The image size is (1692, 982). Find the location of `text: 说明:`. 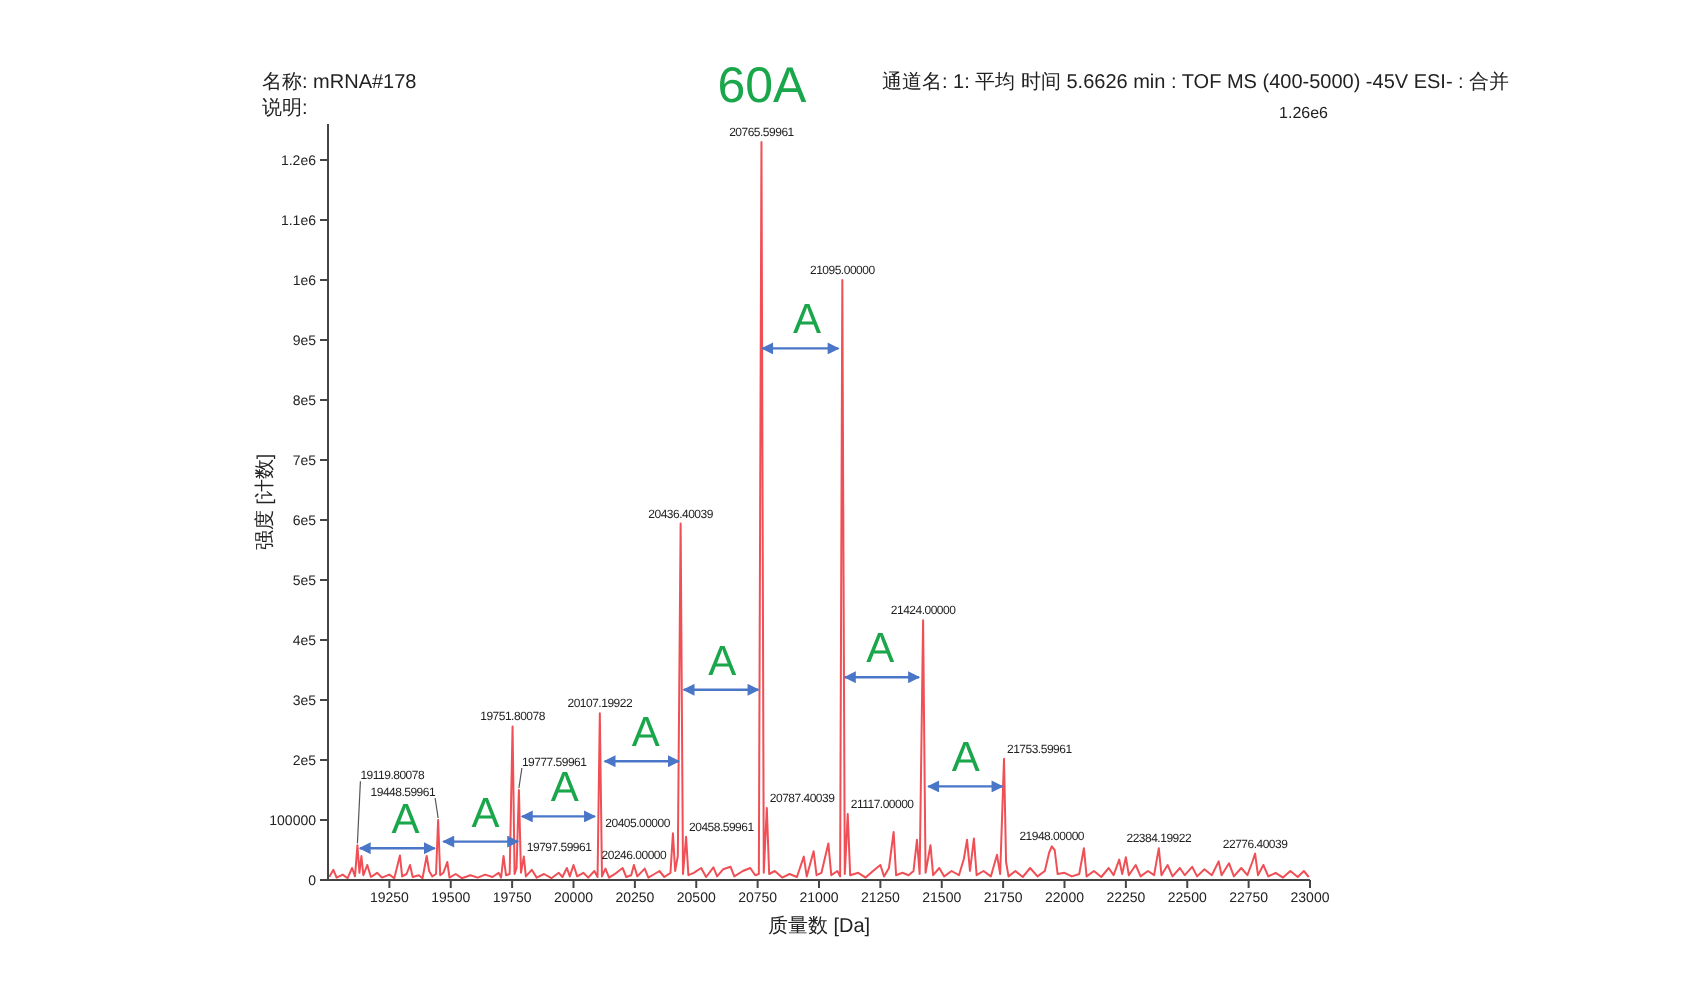

text: 说明: is located at coordinates (285, 108).